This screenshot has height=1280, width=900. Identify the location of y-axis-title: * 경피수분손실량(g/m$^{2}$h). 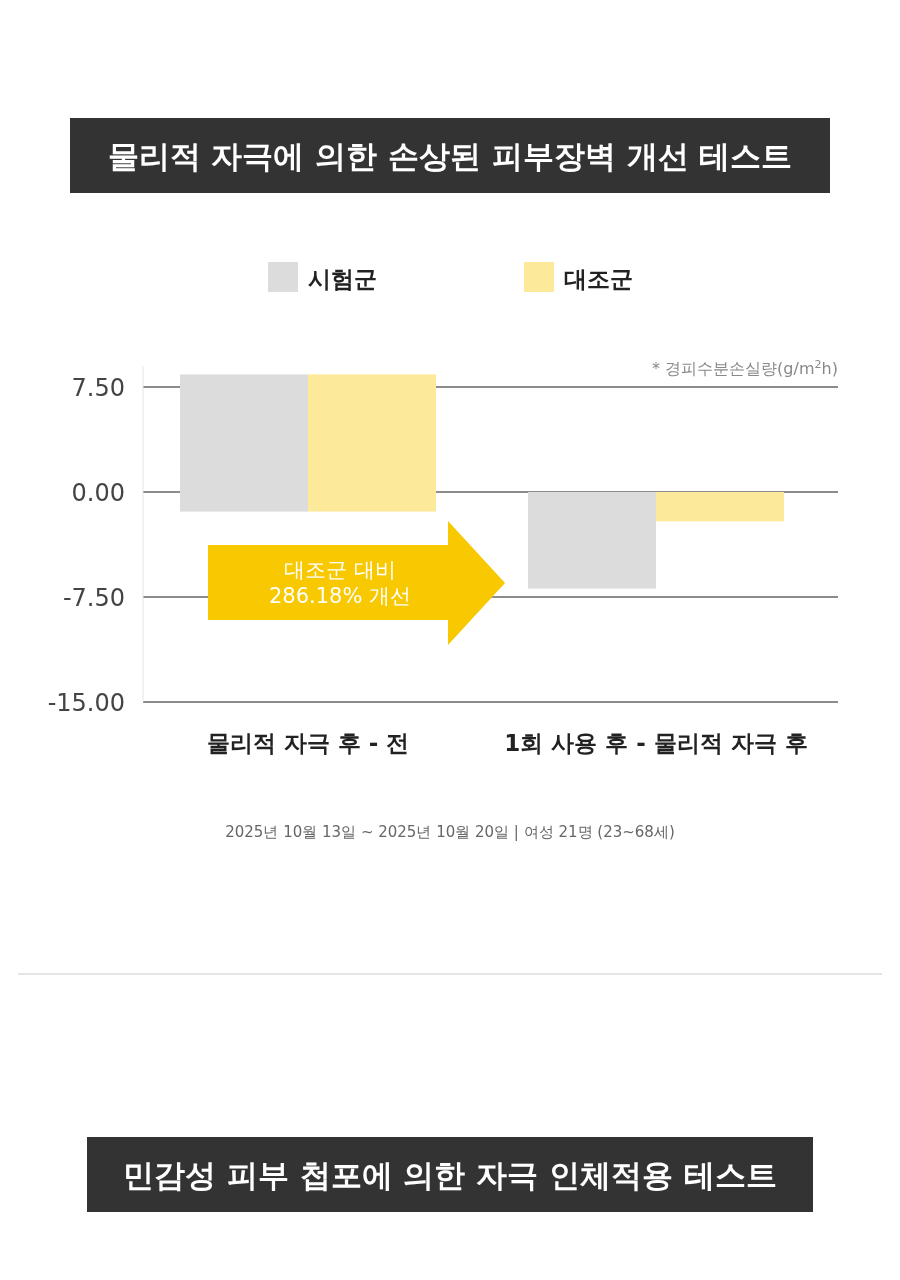
(745, 367).